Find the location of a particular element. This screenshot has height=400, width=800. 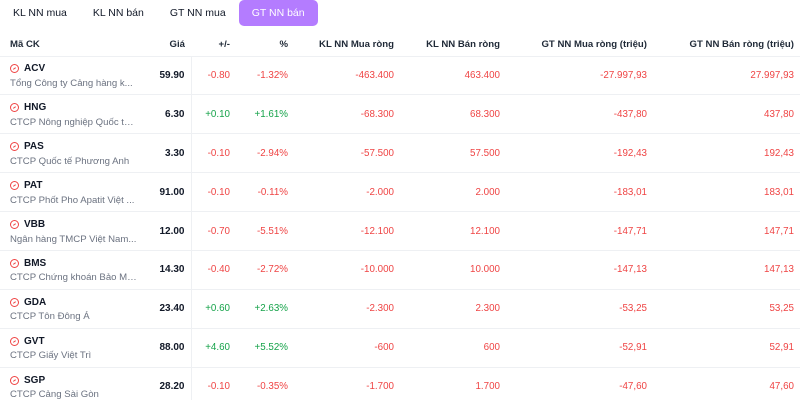

stock-cell: GVT CTCP Giấy Việt Trì is located at coordinates (71, 348).